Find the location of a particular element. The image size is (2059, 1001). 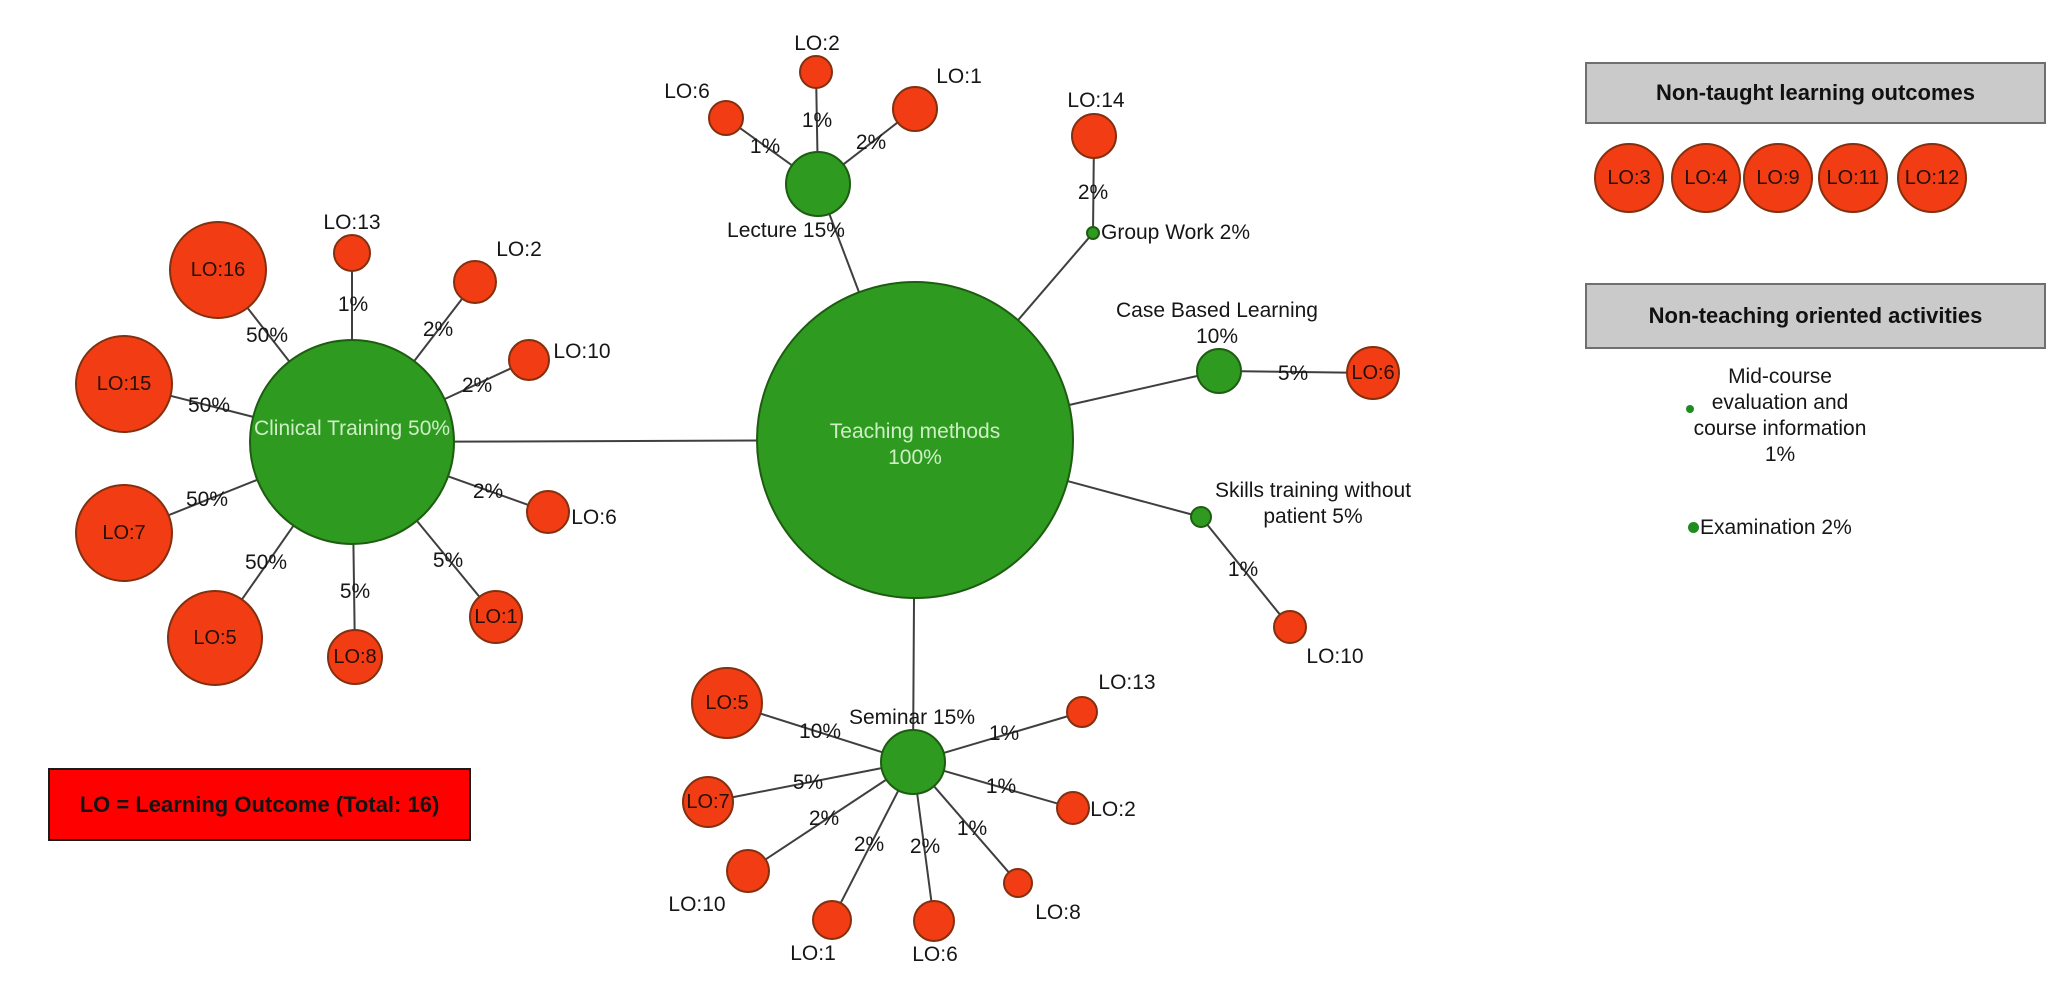

node-cl_lo16-circle is located at coordinates (218, 270).